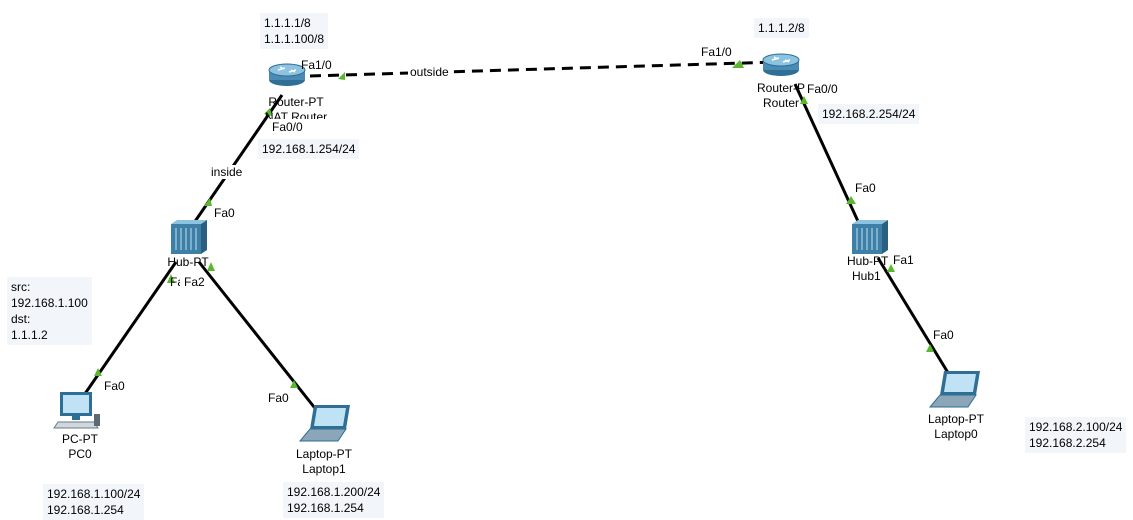 Image resolution: width=1133 pixels, height=520 pixels. Describe the element at coordinates (94, 494) in the screenshot. I see `ip-line: 192.168.1.100/24` at that location.